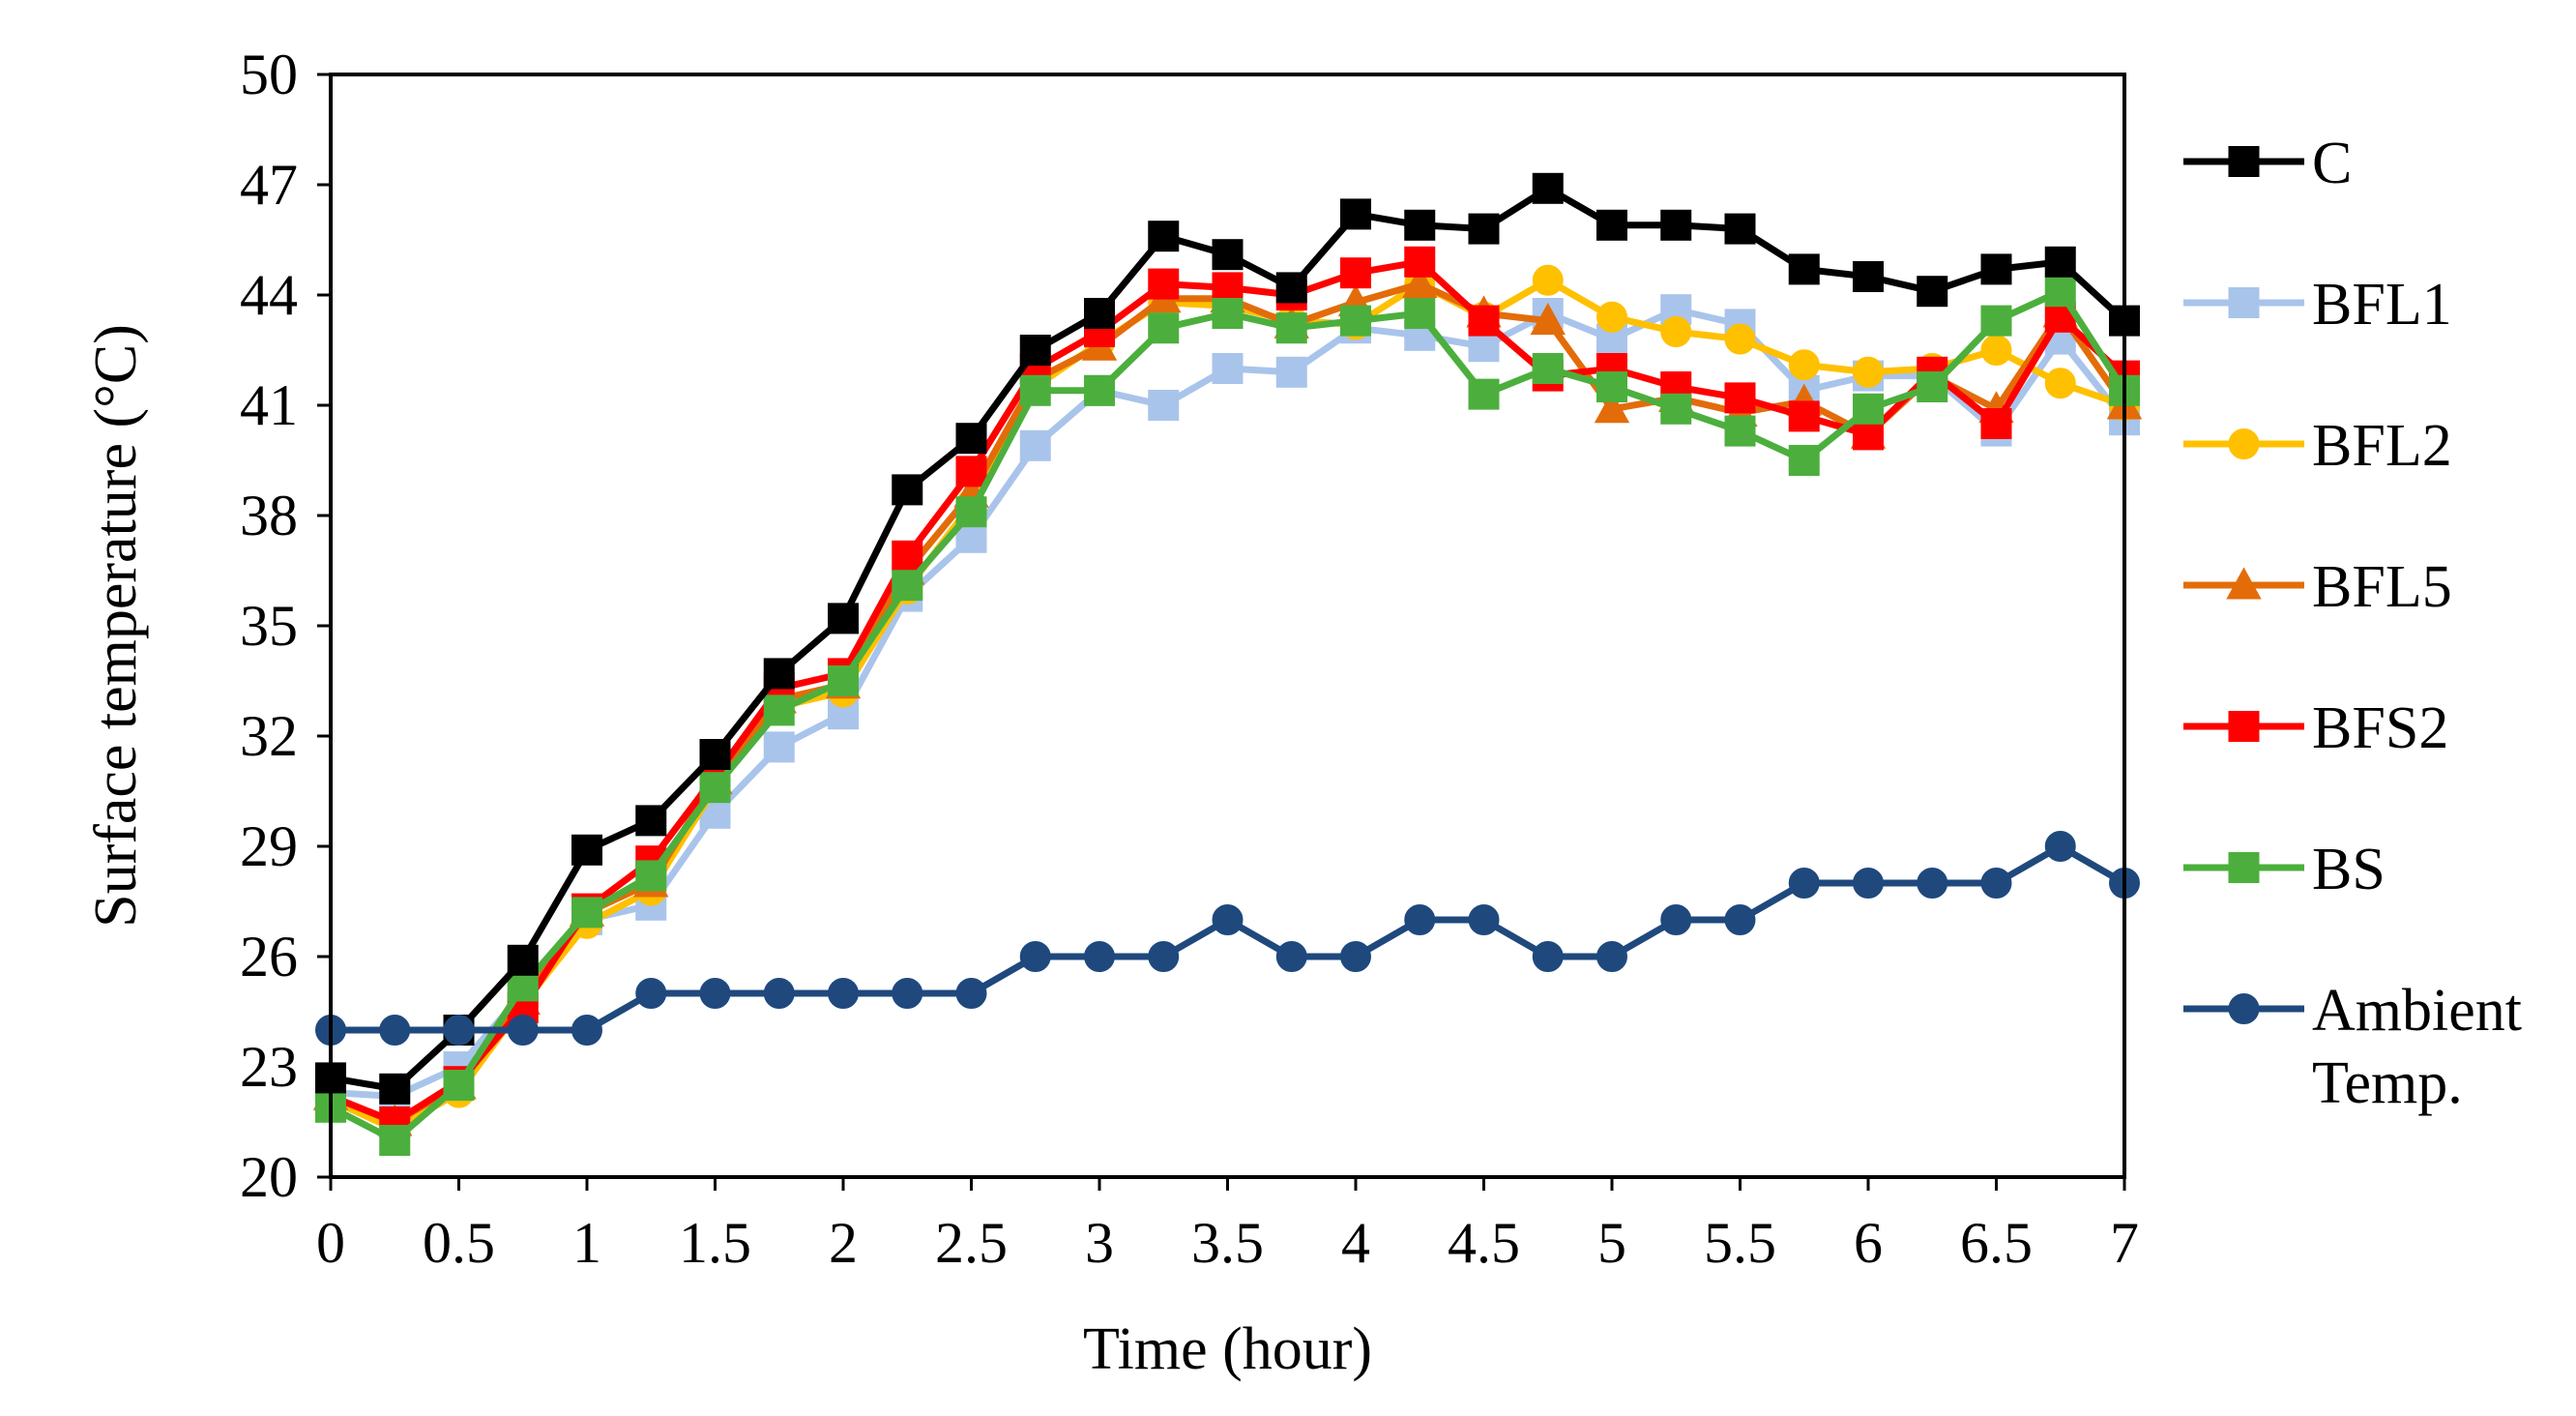 The height and width of the screenshot is (1416, 2576). I want to click on x-tick-label: 0.5, so click(459, 1243).